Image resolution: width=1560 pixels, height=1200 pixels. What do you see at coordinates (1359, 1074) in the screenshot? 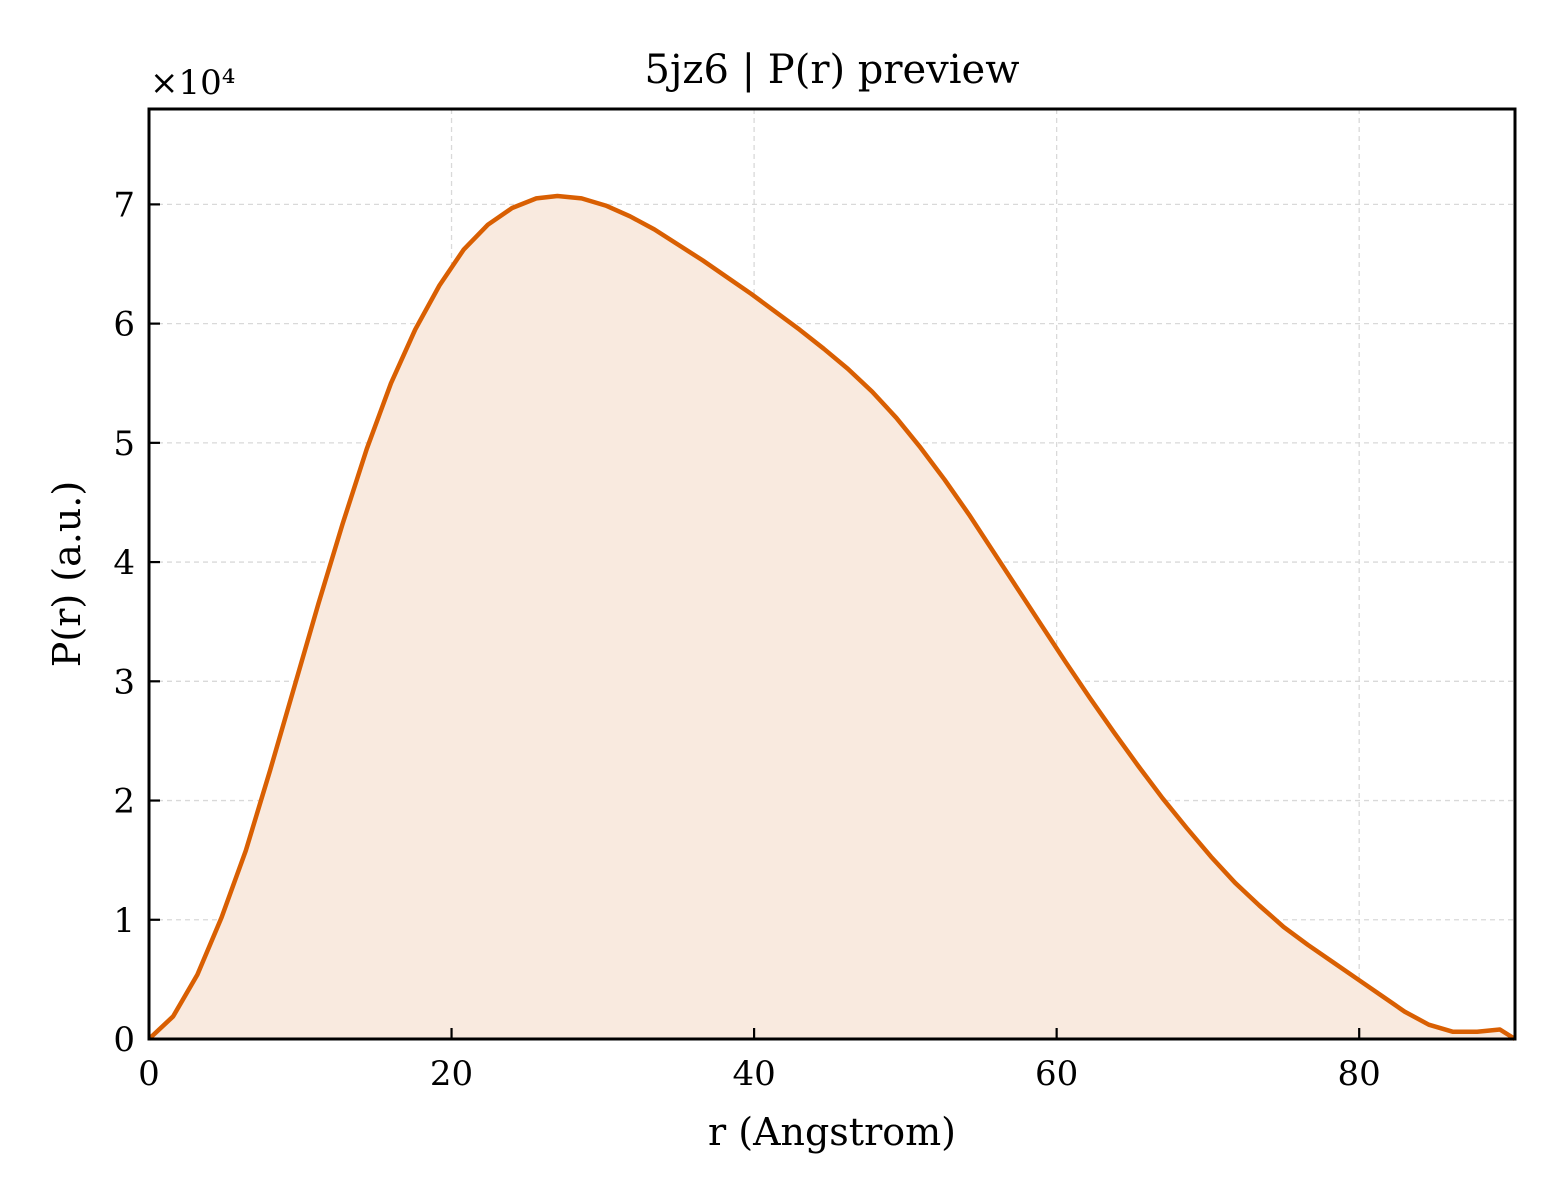
I see `x-tick-label: 80` at bounding box center [1359, 1074].